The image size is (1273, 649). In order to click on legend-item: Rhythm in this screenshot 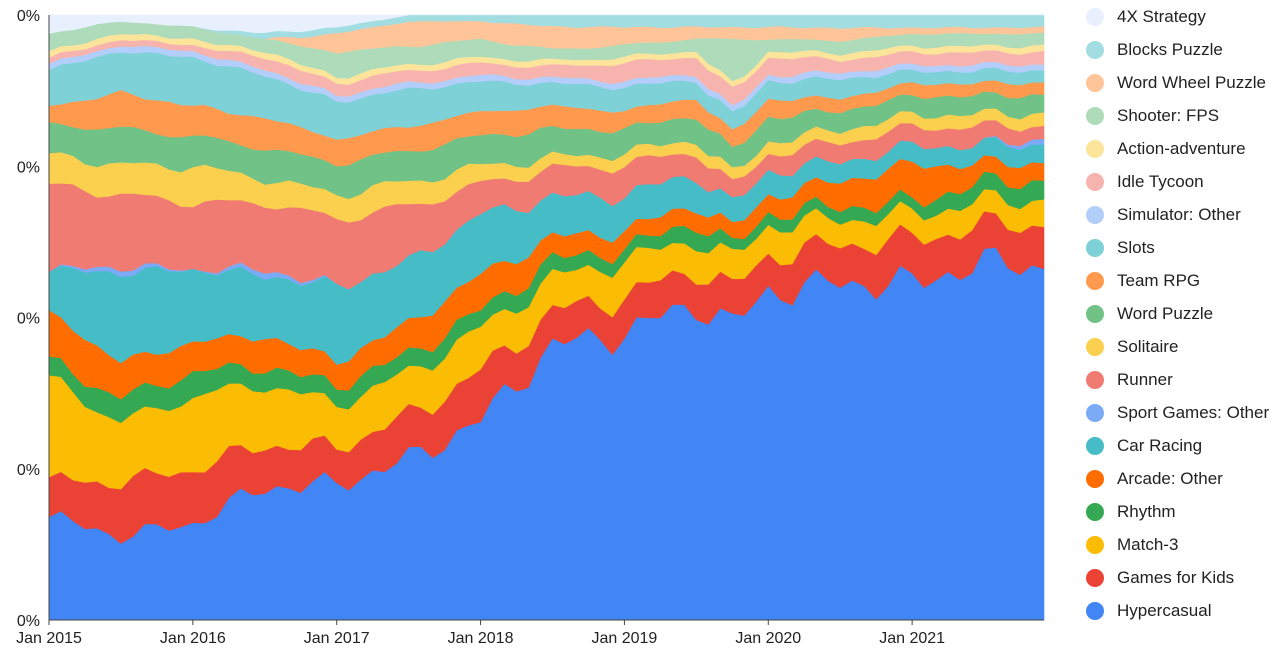, I will do `click(1179, 511)`.